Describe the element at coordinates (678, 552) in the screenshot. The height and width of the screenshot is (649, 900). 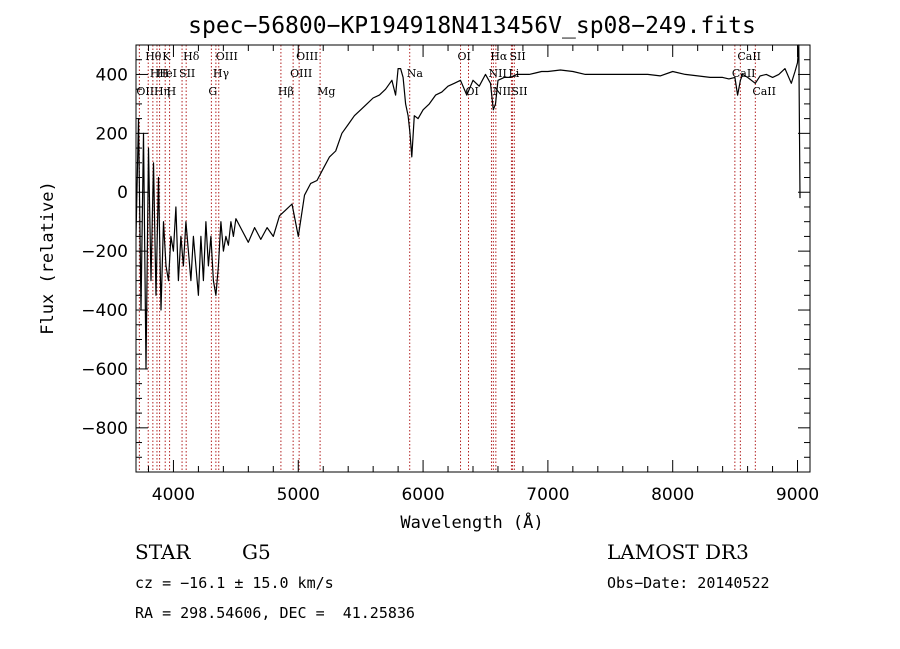
I see `survey-name: LAMOST DR3` at that location.